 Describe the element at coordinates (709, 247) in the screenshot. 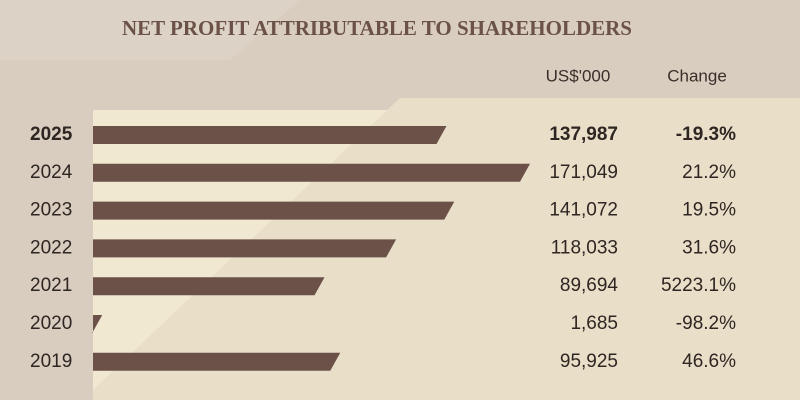

I see `change-label: 31.6%` at that location.